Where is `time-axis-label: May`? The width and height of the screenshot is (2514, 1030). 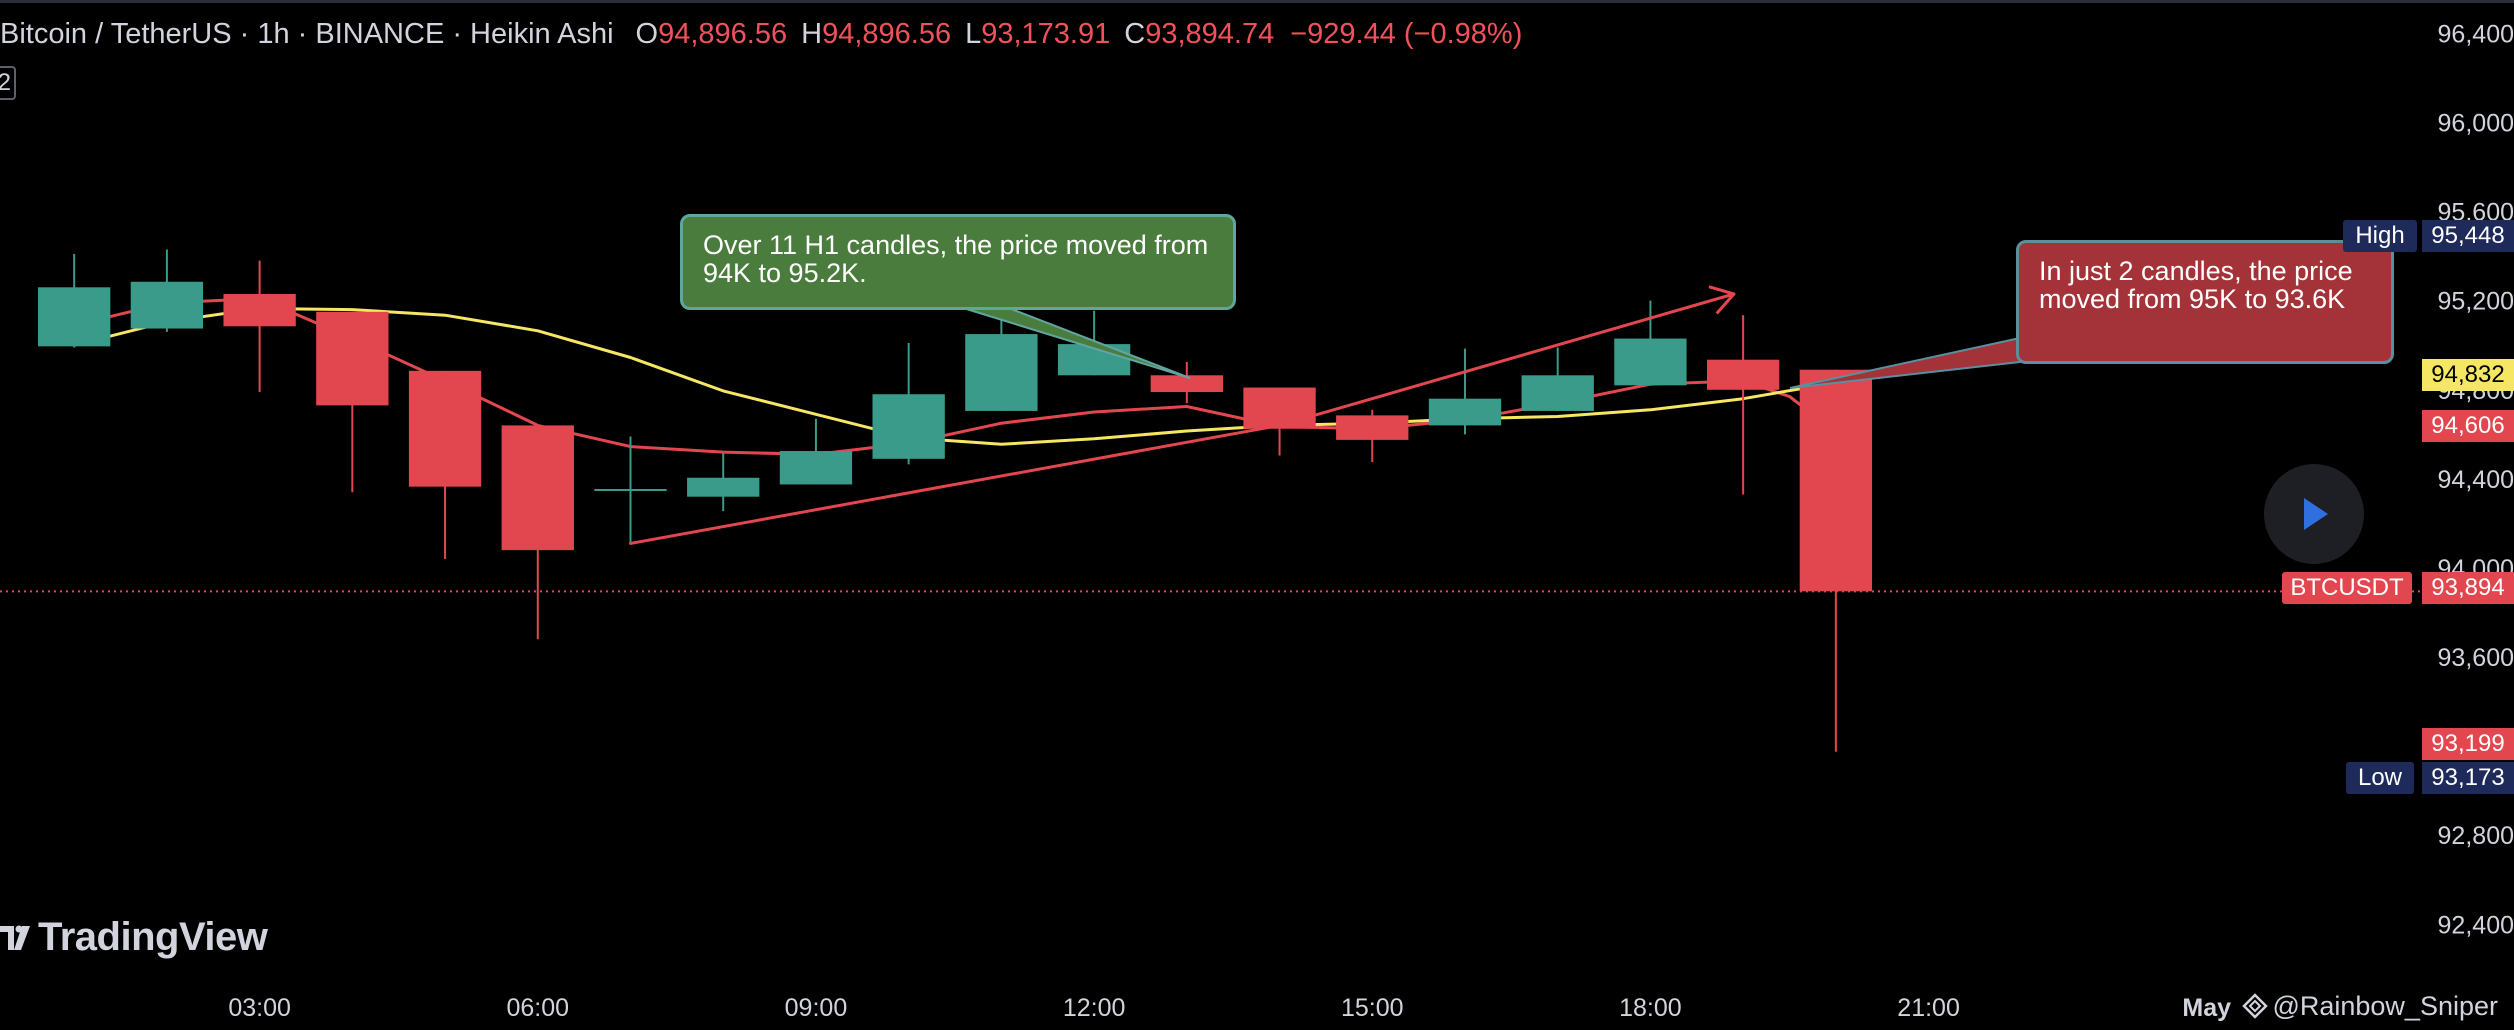 time-axis-label: May is located at coordinates (2206, 1008).